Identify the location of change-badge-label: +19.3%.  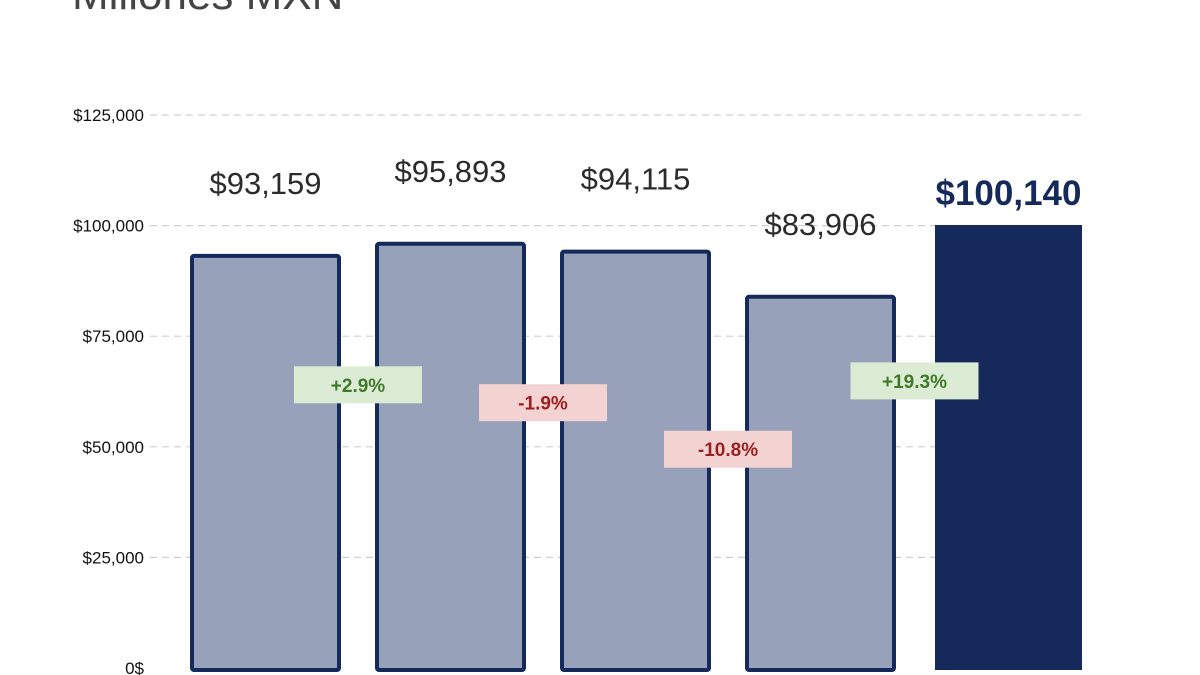
(914, 382).